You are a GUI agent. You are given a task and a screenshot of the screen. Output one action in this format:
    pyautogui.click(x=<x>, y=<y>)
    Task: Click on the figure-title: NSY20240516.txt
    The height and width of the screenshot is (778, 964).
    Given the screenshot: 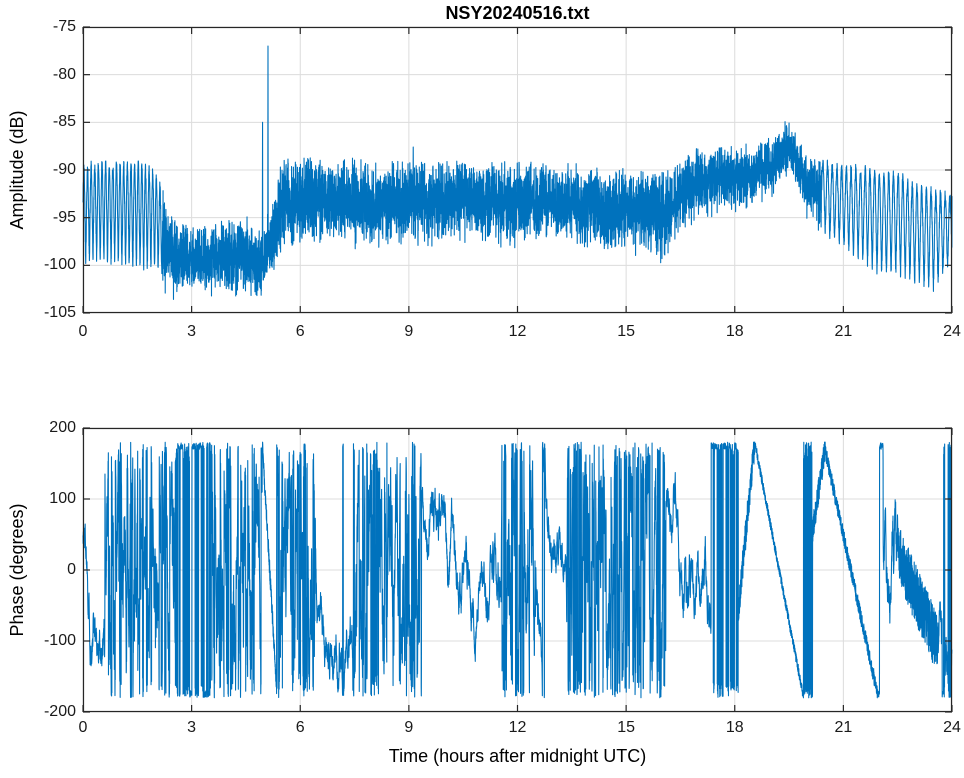 What is the action you would take?
    pyautogui.click(x=517, y=13)
    